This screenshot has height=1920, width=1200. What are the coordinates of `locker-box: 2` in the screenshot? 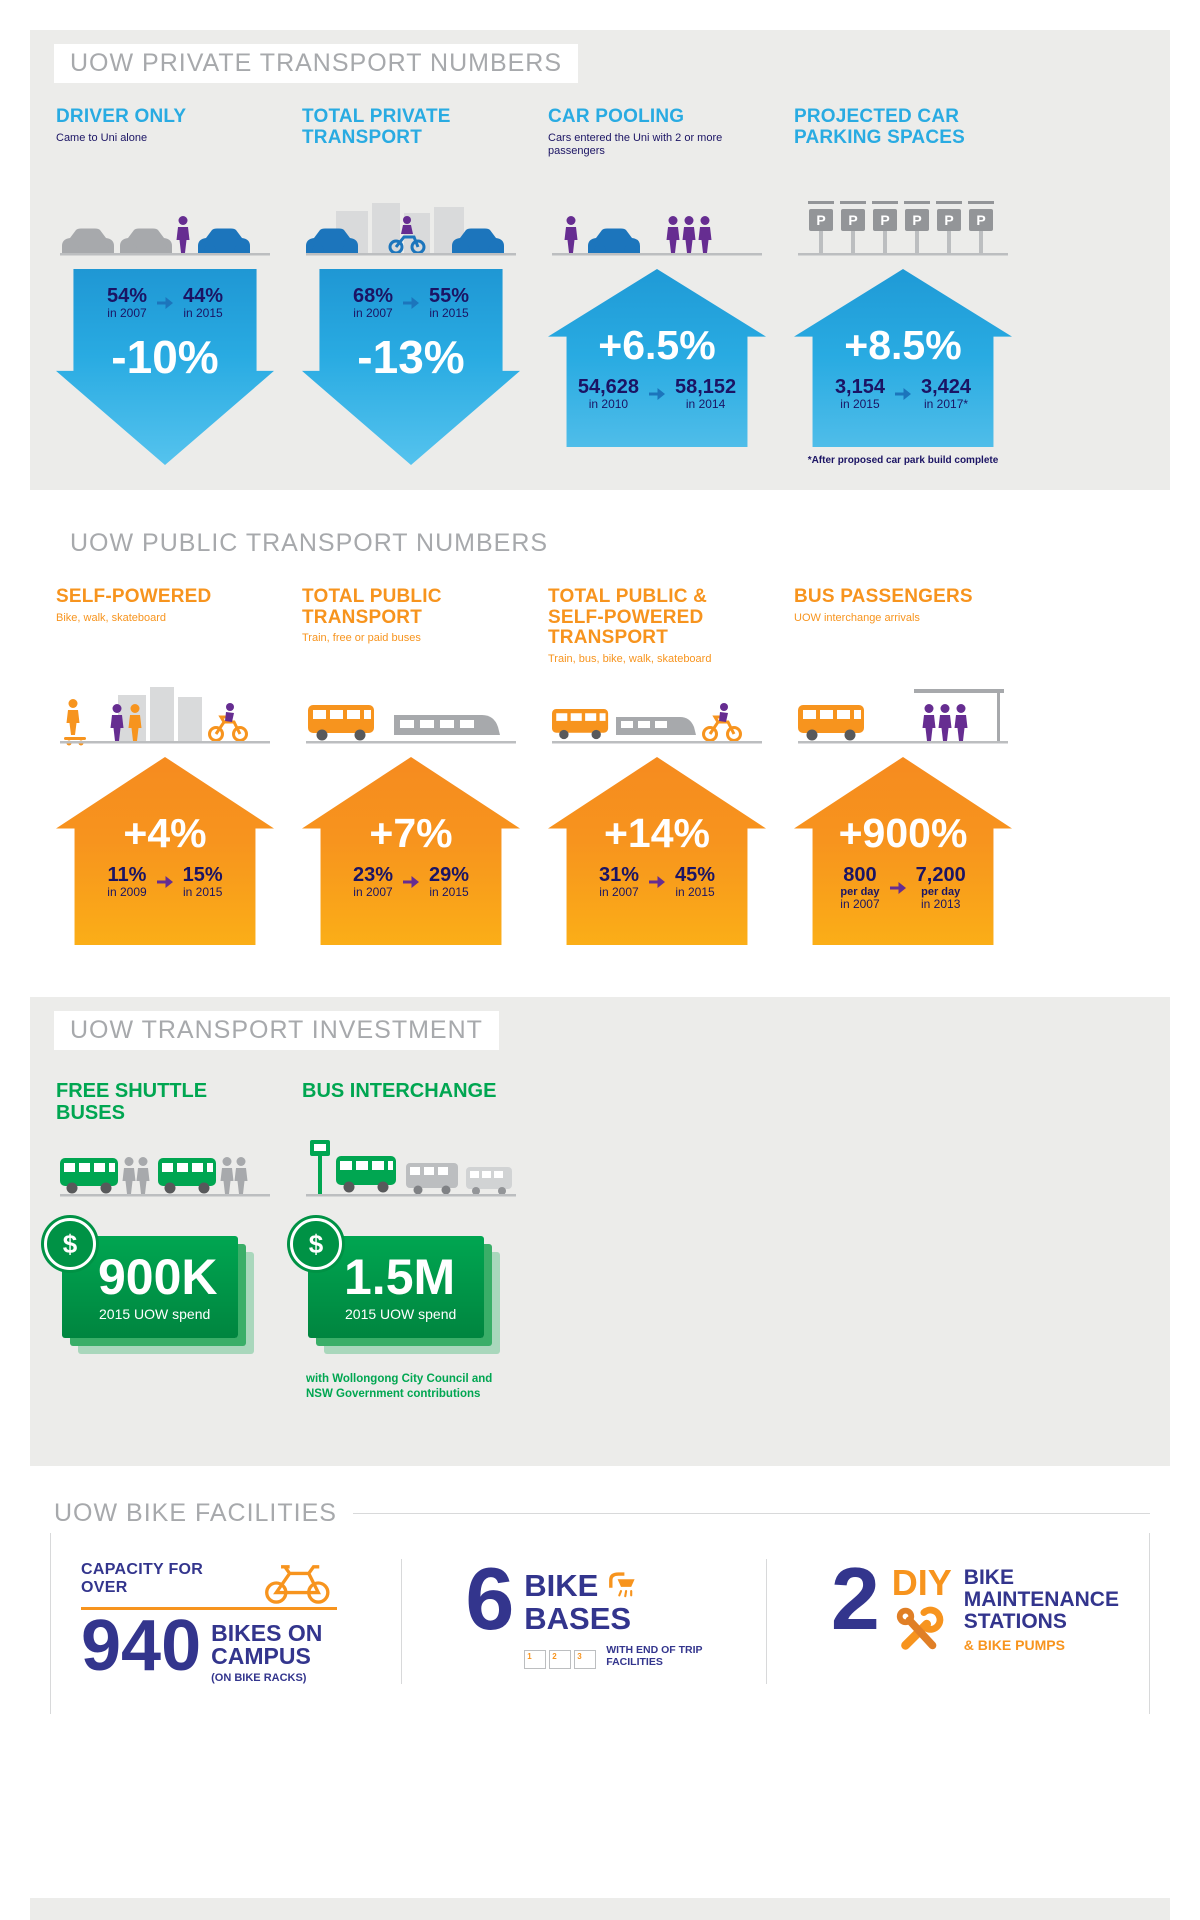 It's located at (560, 1660).